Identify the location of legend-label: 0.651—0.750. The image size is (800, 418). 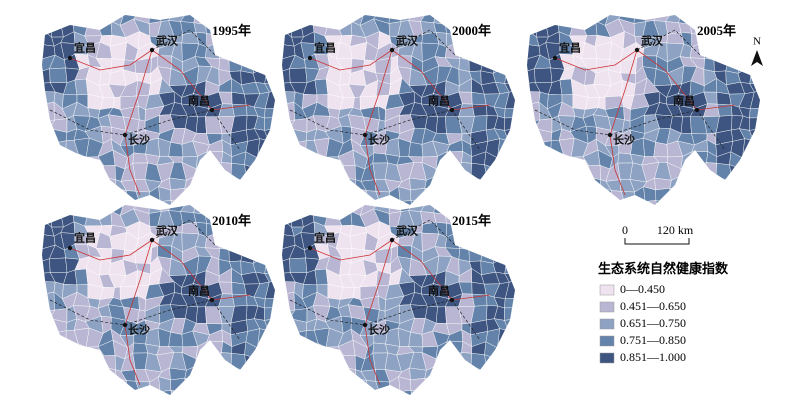
(653, 323).